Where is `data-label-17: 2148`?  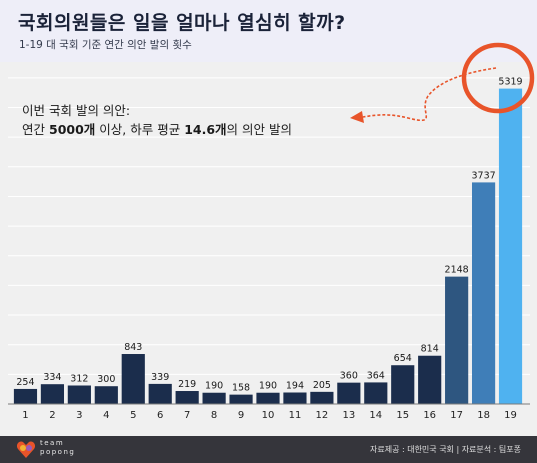 data-label-17: 2148 is located at coordinates (457, 270).